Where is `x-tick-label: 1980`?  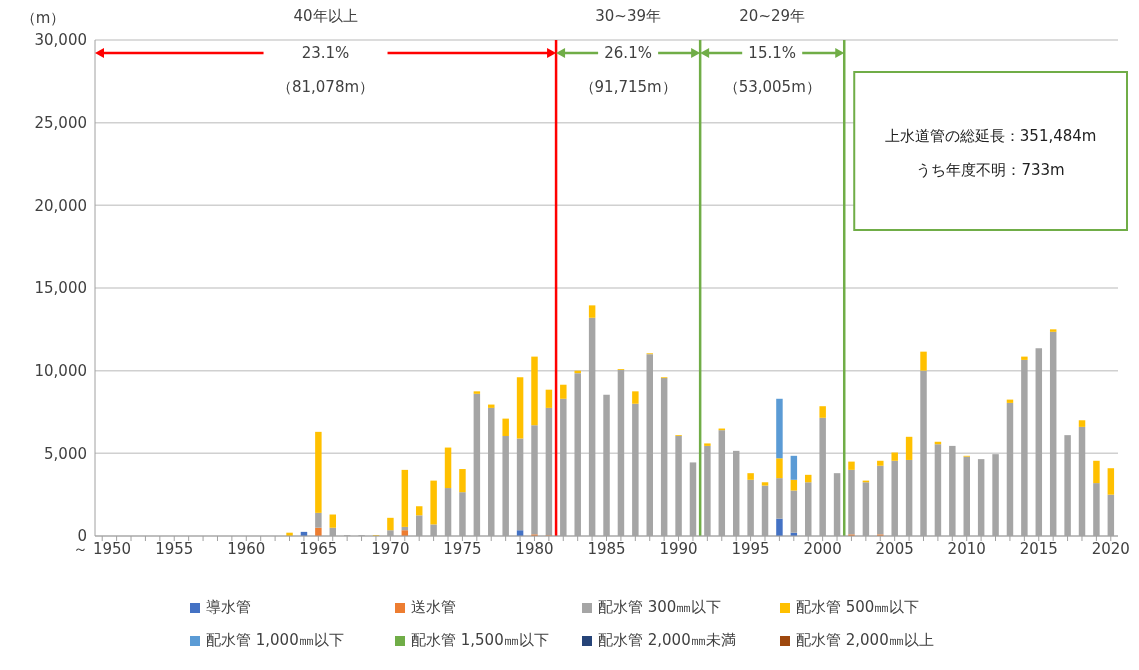 x-tick-label: 1980 is located at coordinates (534, 548).